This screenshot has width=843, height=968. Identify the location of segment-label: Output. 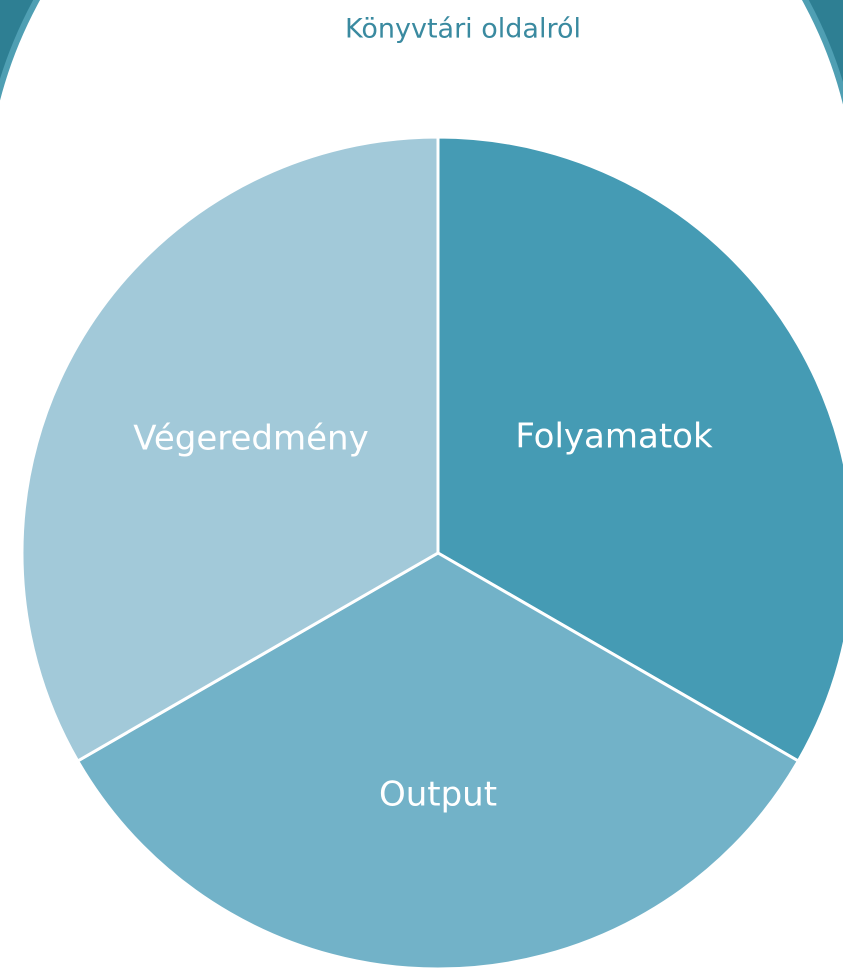
(438, 795).